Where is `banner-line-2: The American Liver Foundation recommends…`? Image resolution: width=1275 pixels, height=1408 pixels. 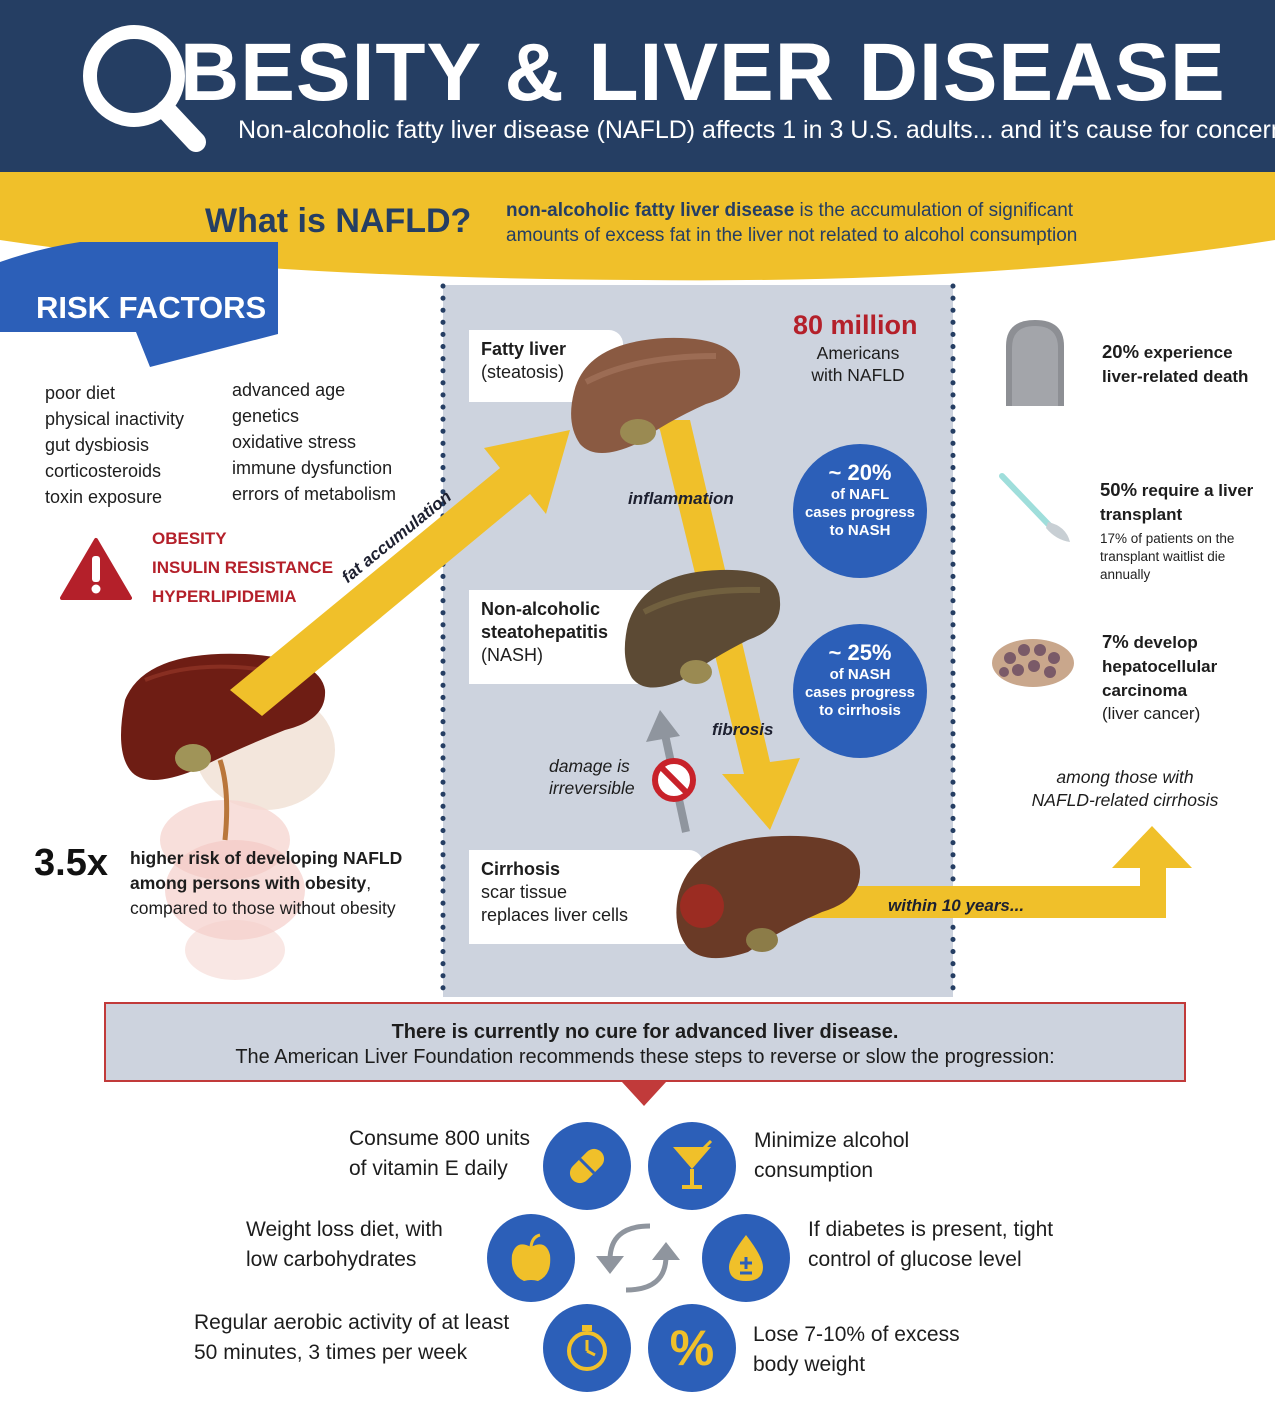
banner-line-2: The American Liver Foundation recommends… is located at coordinates (645, 1057).